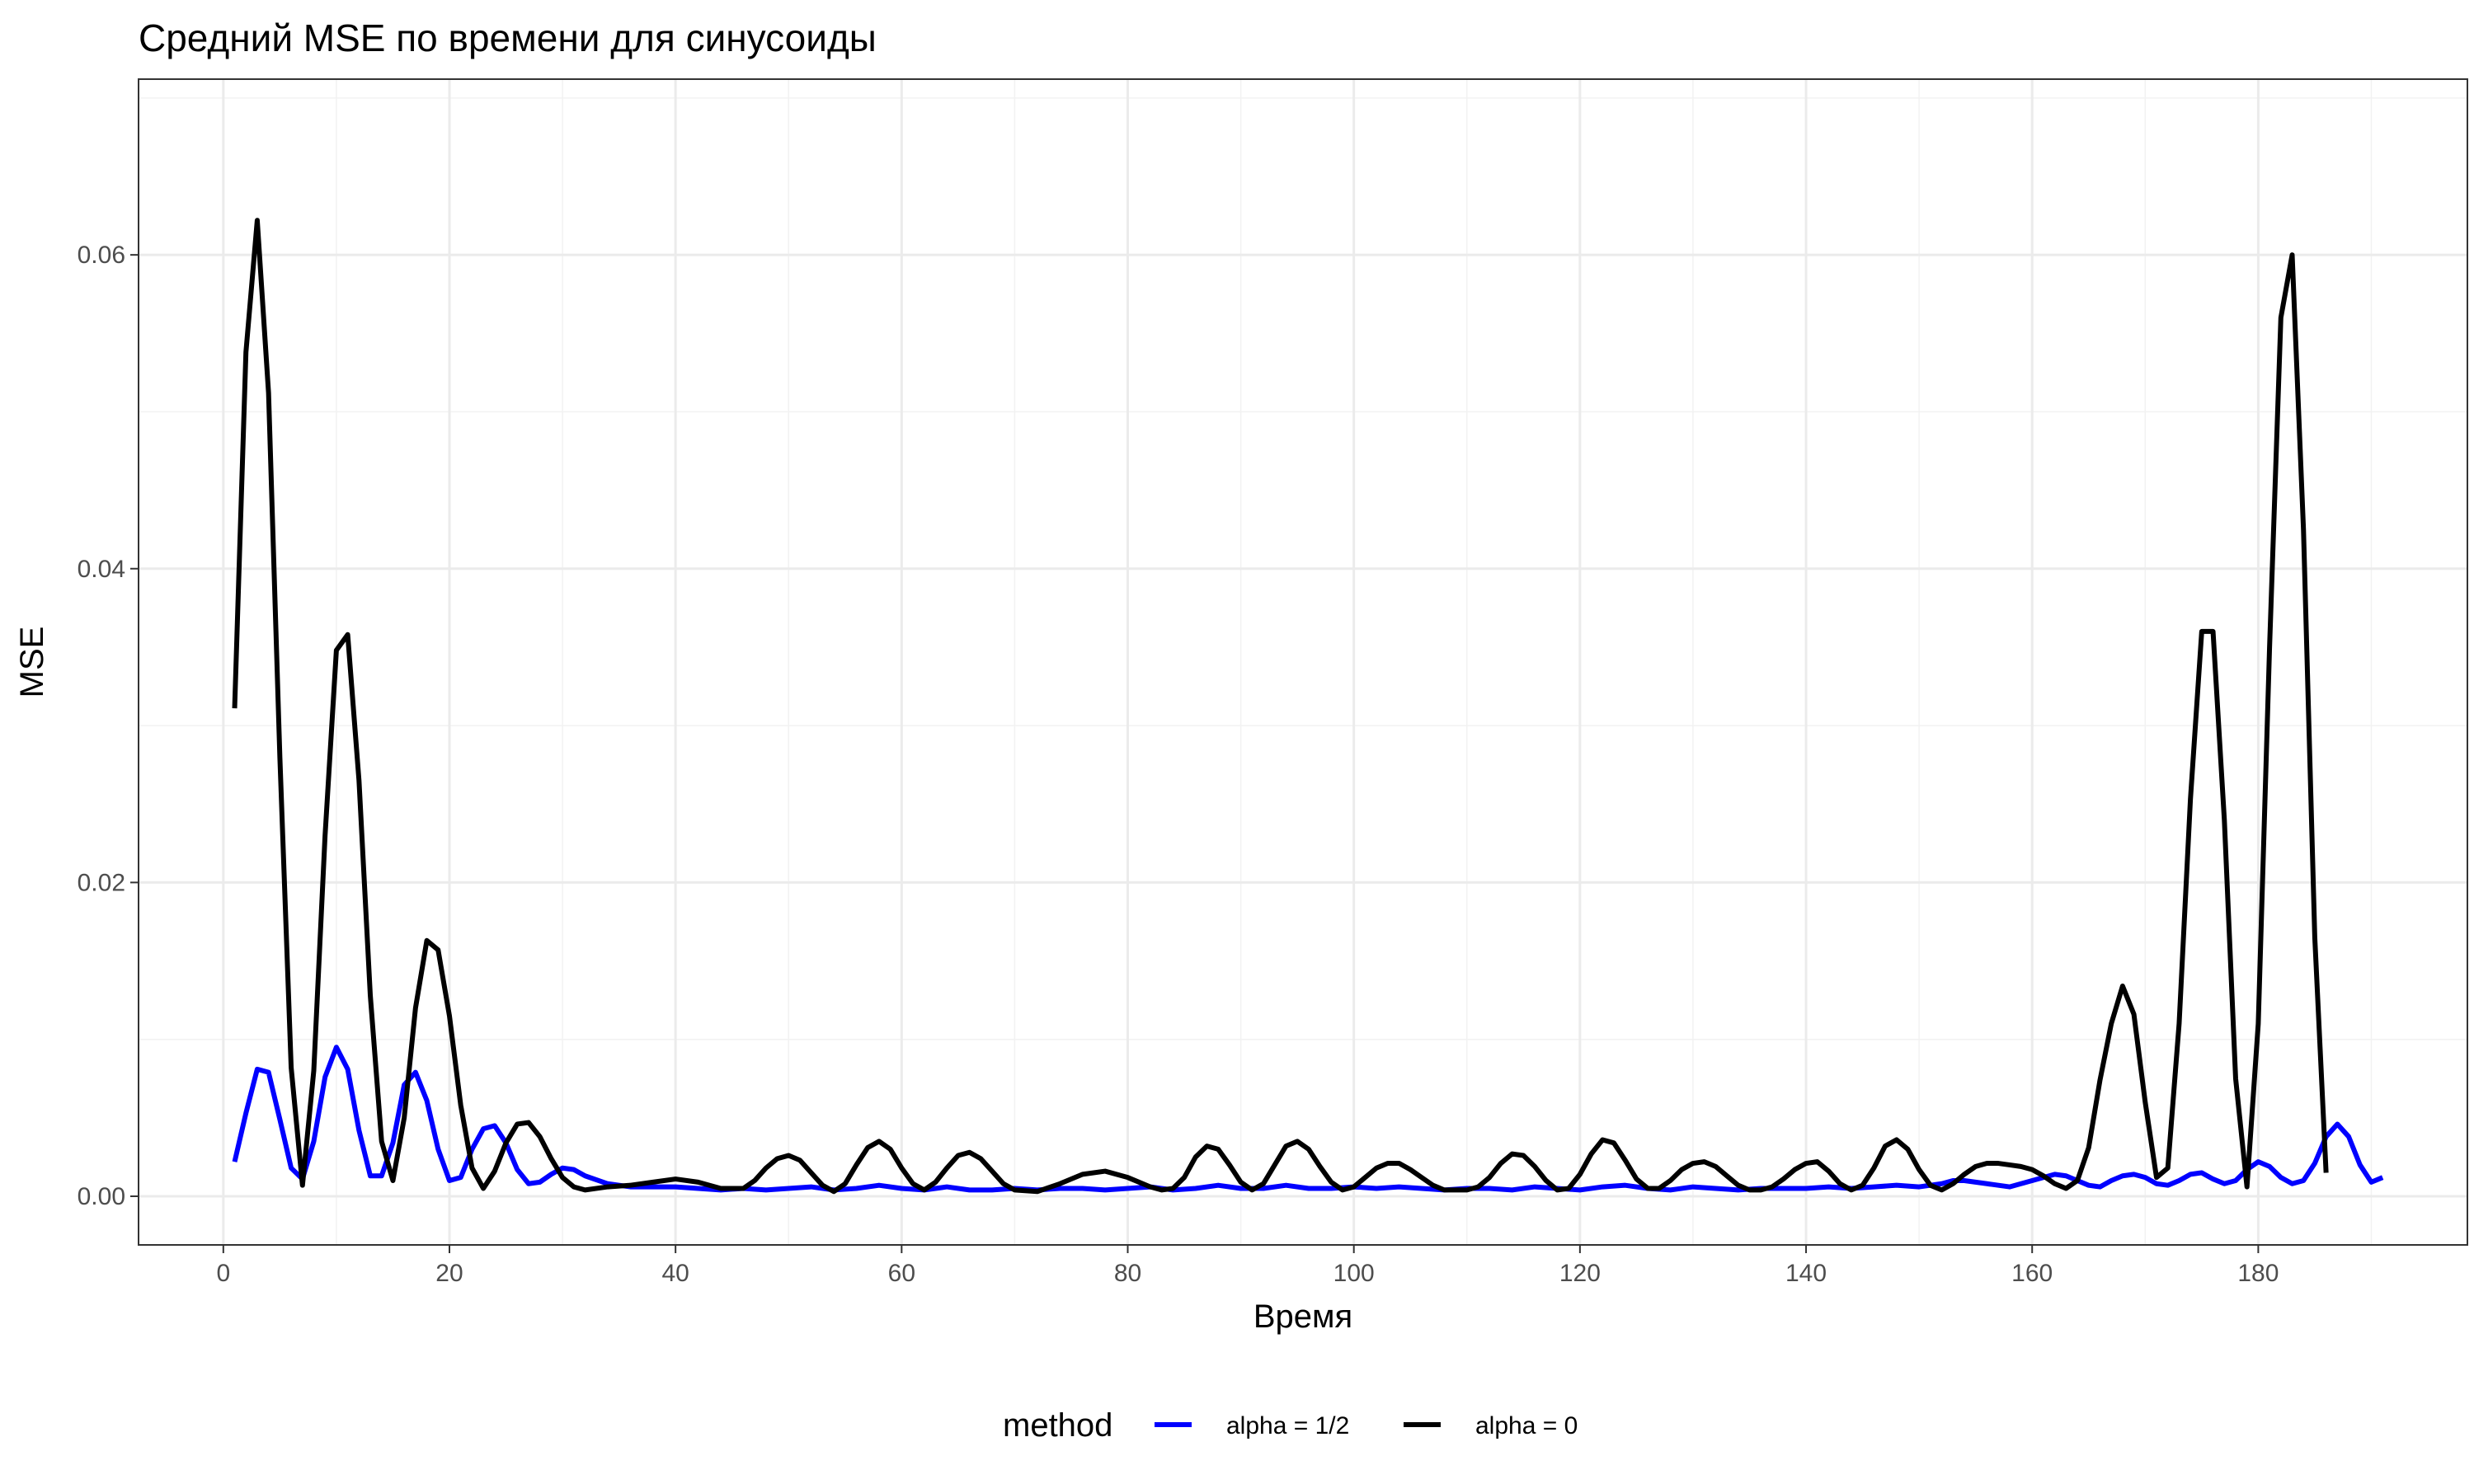  What do you see at coordinates (675, 1273) in the screenshot?
I see `x-tick-label: 40` at bounding box center [675, 1273].